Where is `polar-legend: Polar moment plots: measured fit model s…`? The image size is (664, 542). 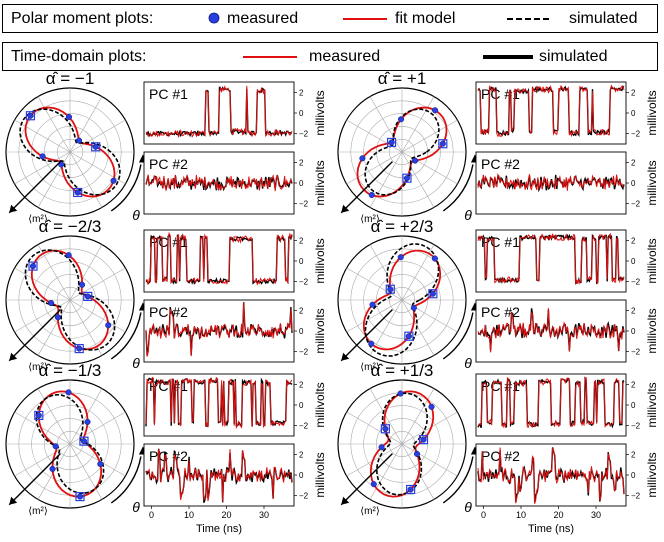 polar-legend: Polar moment plots: measured fit model s… is located at coordinates (330, 18).